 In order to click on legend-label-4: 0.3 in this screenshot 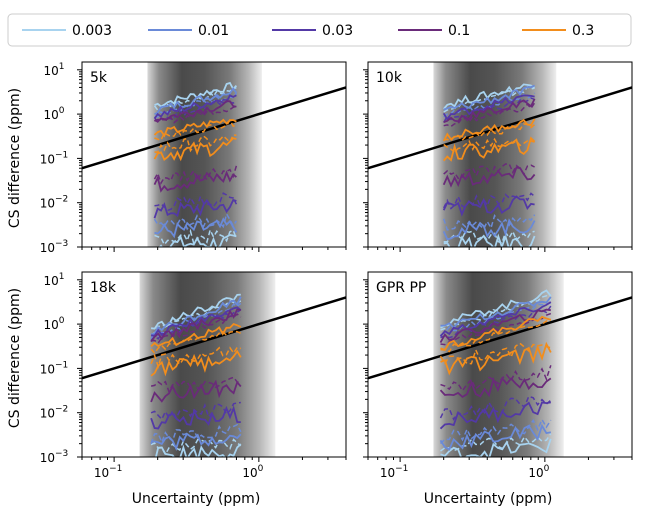, I will do `click(583, 31)`.